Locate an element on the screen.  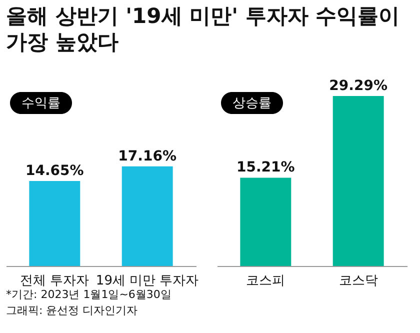
chart-subtitle: 상승률 is located at coordinates (252, 103).